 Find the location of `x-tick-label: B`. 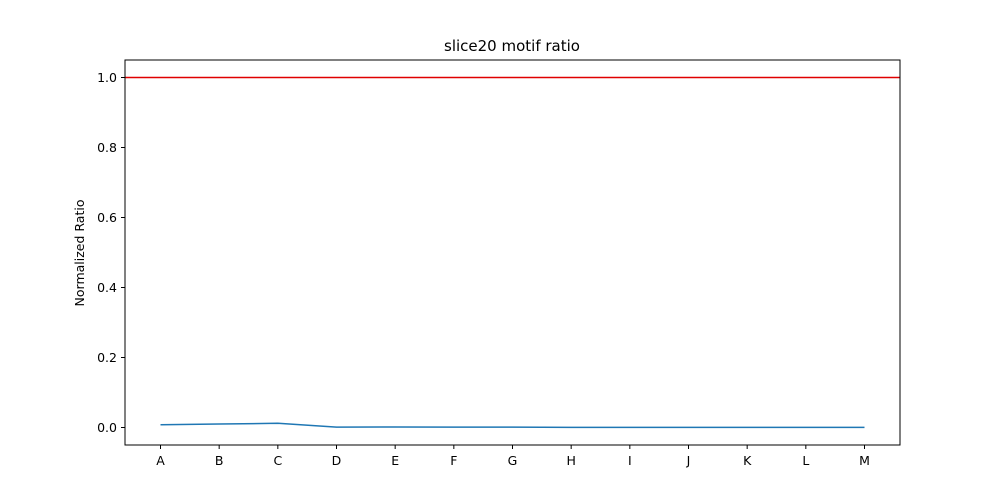

x-tick-label: B is located at coordinates (219, 460).